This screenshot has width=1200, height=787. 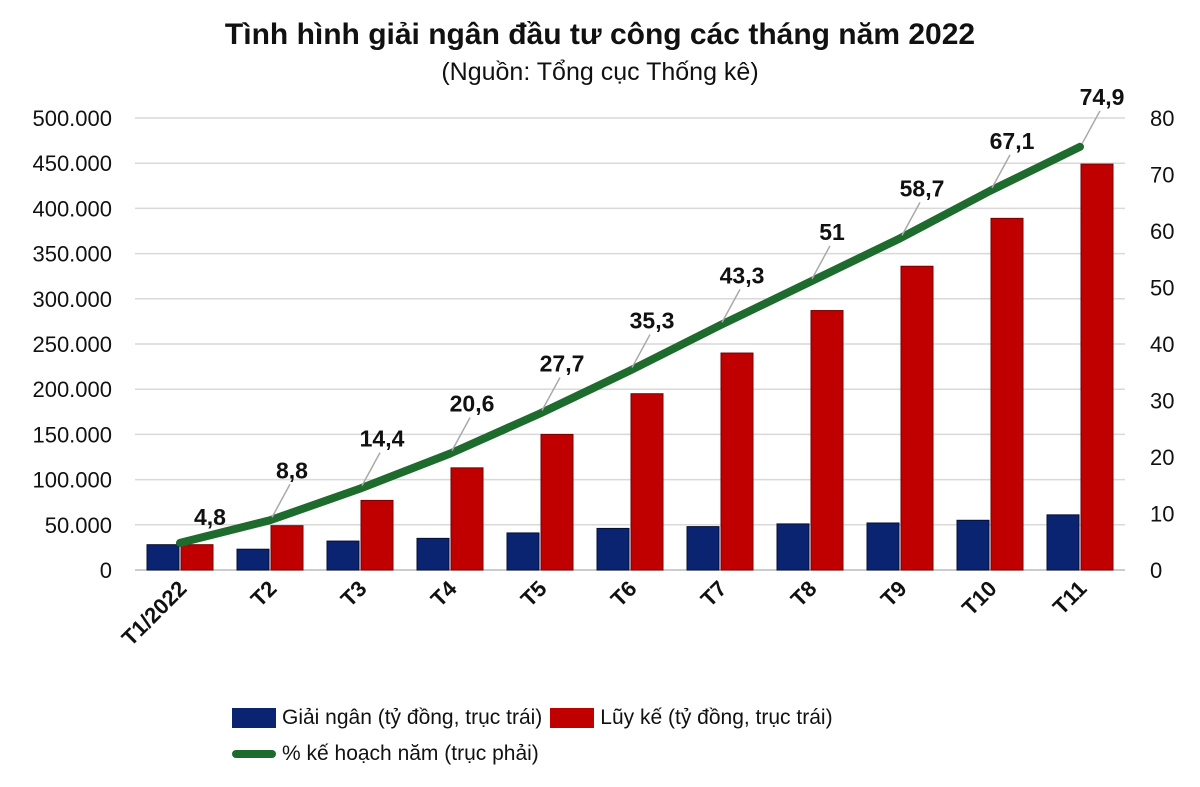 I want to click on y-right-tick-label: 30, so click(x=1162, y=401).